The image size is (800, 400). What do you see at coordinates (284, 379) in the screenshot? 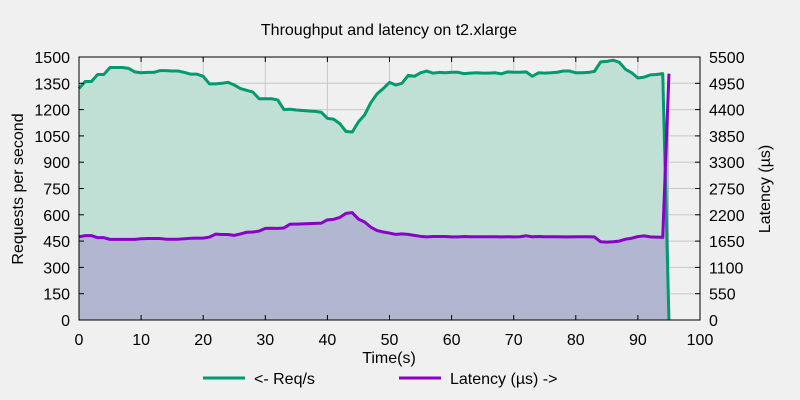
I see `legend-label-req: <- Req/s` at bounding box center [284, 379].